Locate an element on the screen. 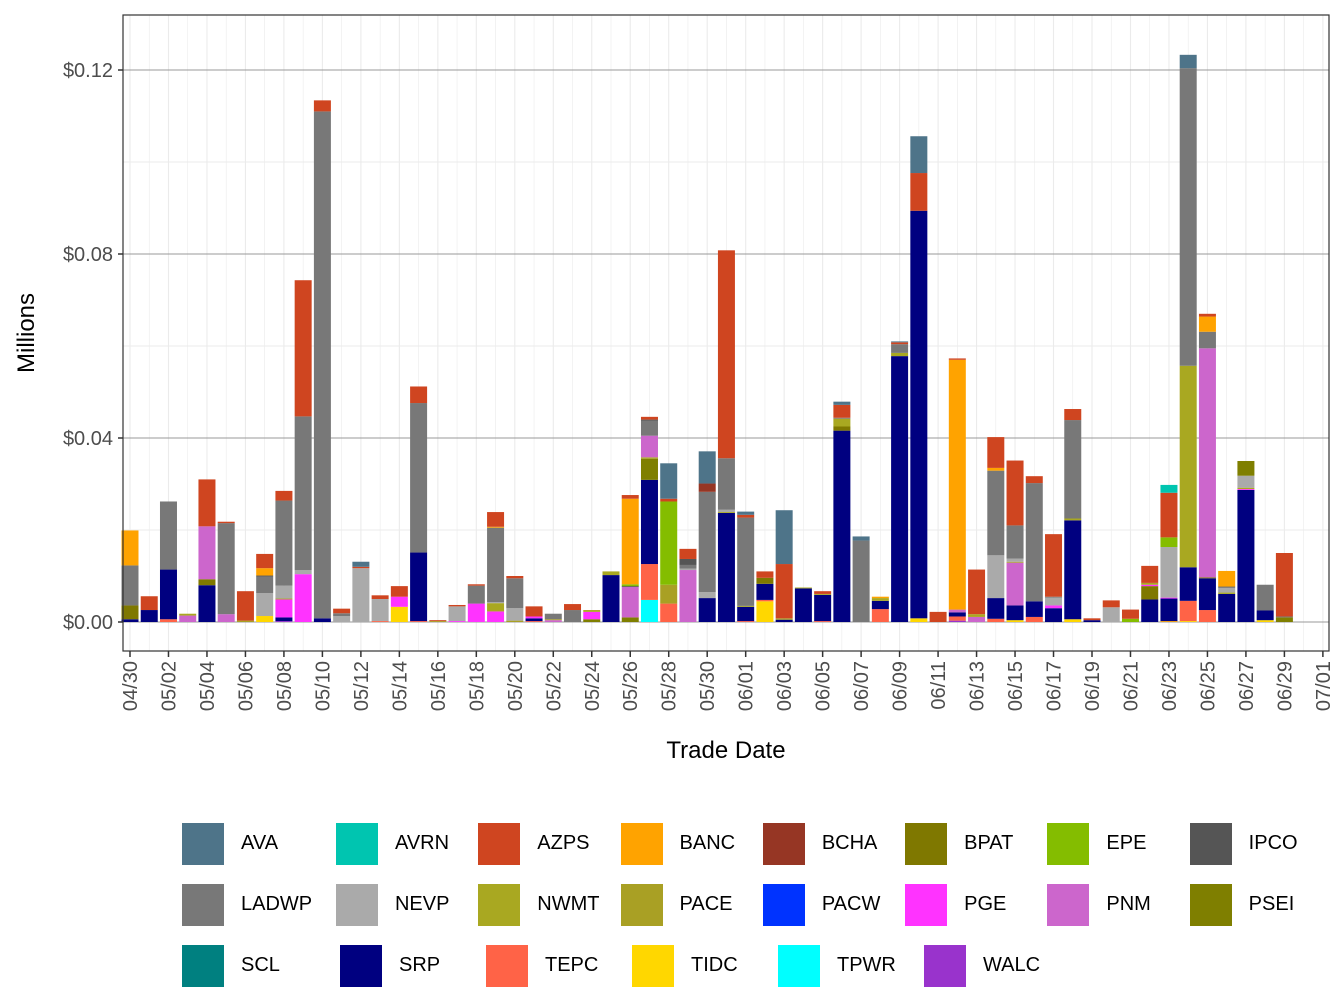 The width and height of the screenshot is (1344, 1008). legend-label: PACE is located at coordinates (706, 904).